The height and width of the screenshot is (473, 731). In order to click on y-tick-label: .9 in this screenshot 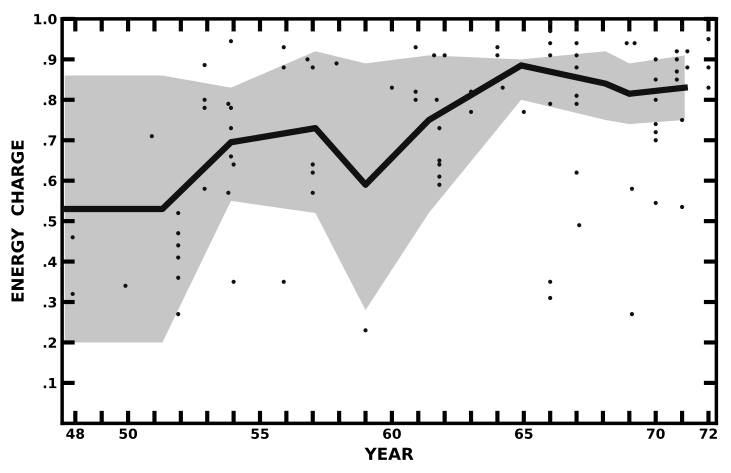, I will do `click(50, 59)`.